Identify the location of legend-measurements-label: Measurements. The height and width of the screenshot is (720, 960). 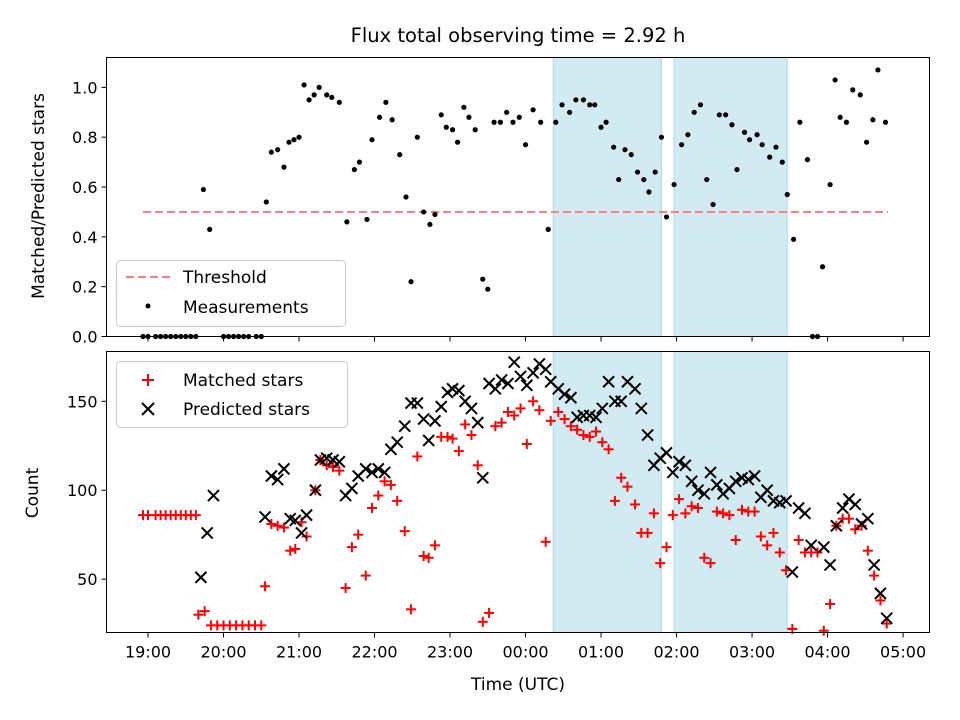
(246, 308).